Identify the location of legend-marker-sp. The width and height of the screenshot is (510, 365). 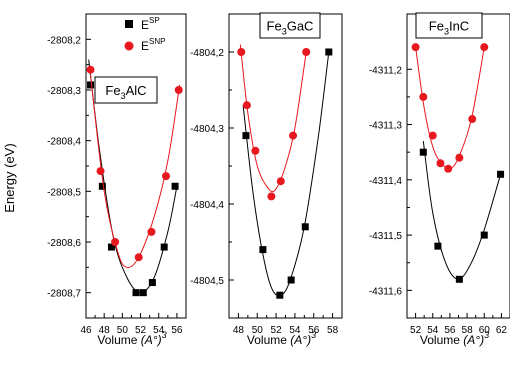
(129, 24).